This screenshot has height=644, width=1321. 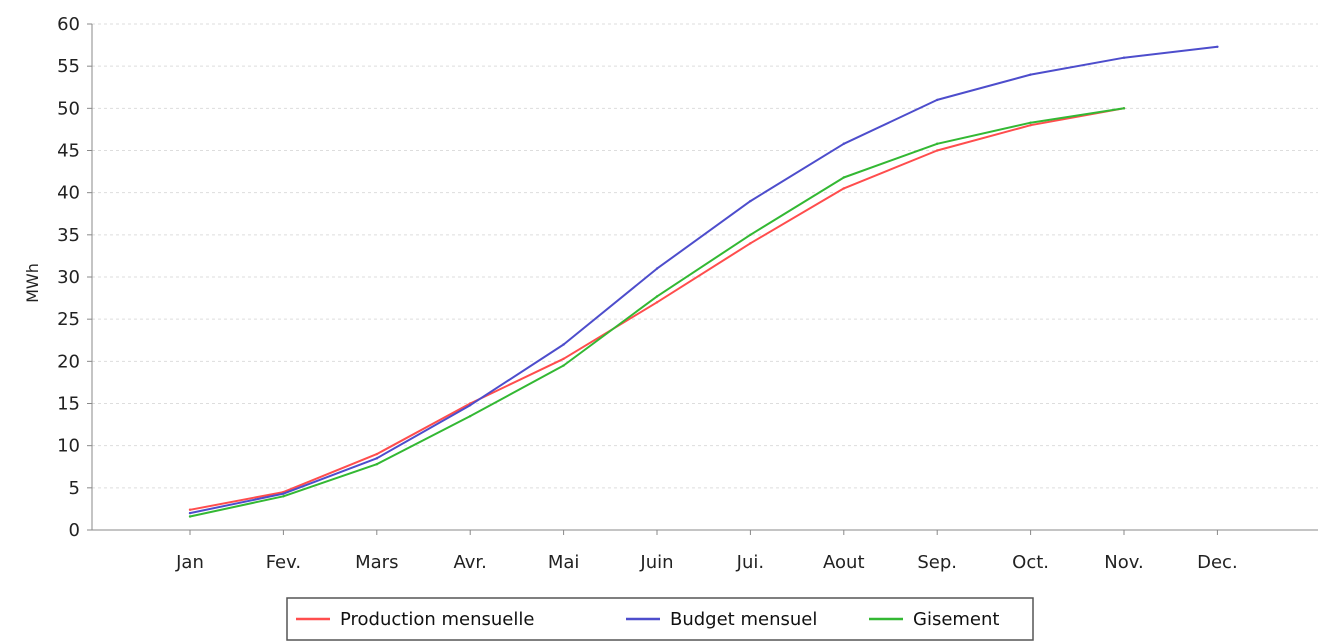 I want to click on x-tick-label: Juin, so click(x=656, y=562).